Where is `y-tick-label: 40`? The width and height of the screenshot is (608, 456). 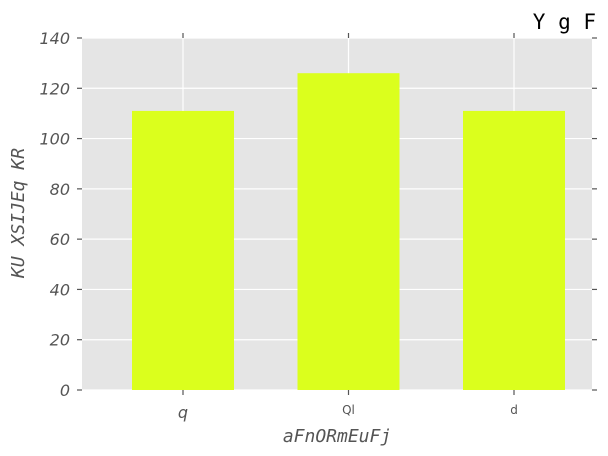
y-tick-label: 40 is located at coordinates (60, 289).